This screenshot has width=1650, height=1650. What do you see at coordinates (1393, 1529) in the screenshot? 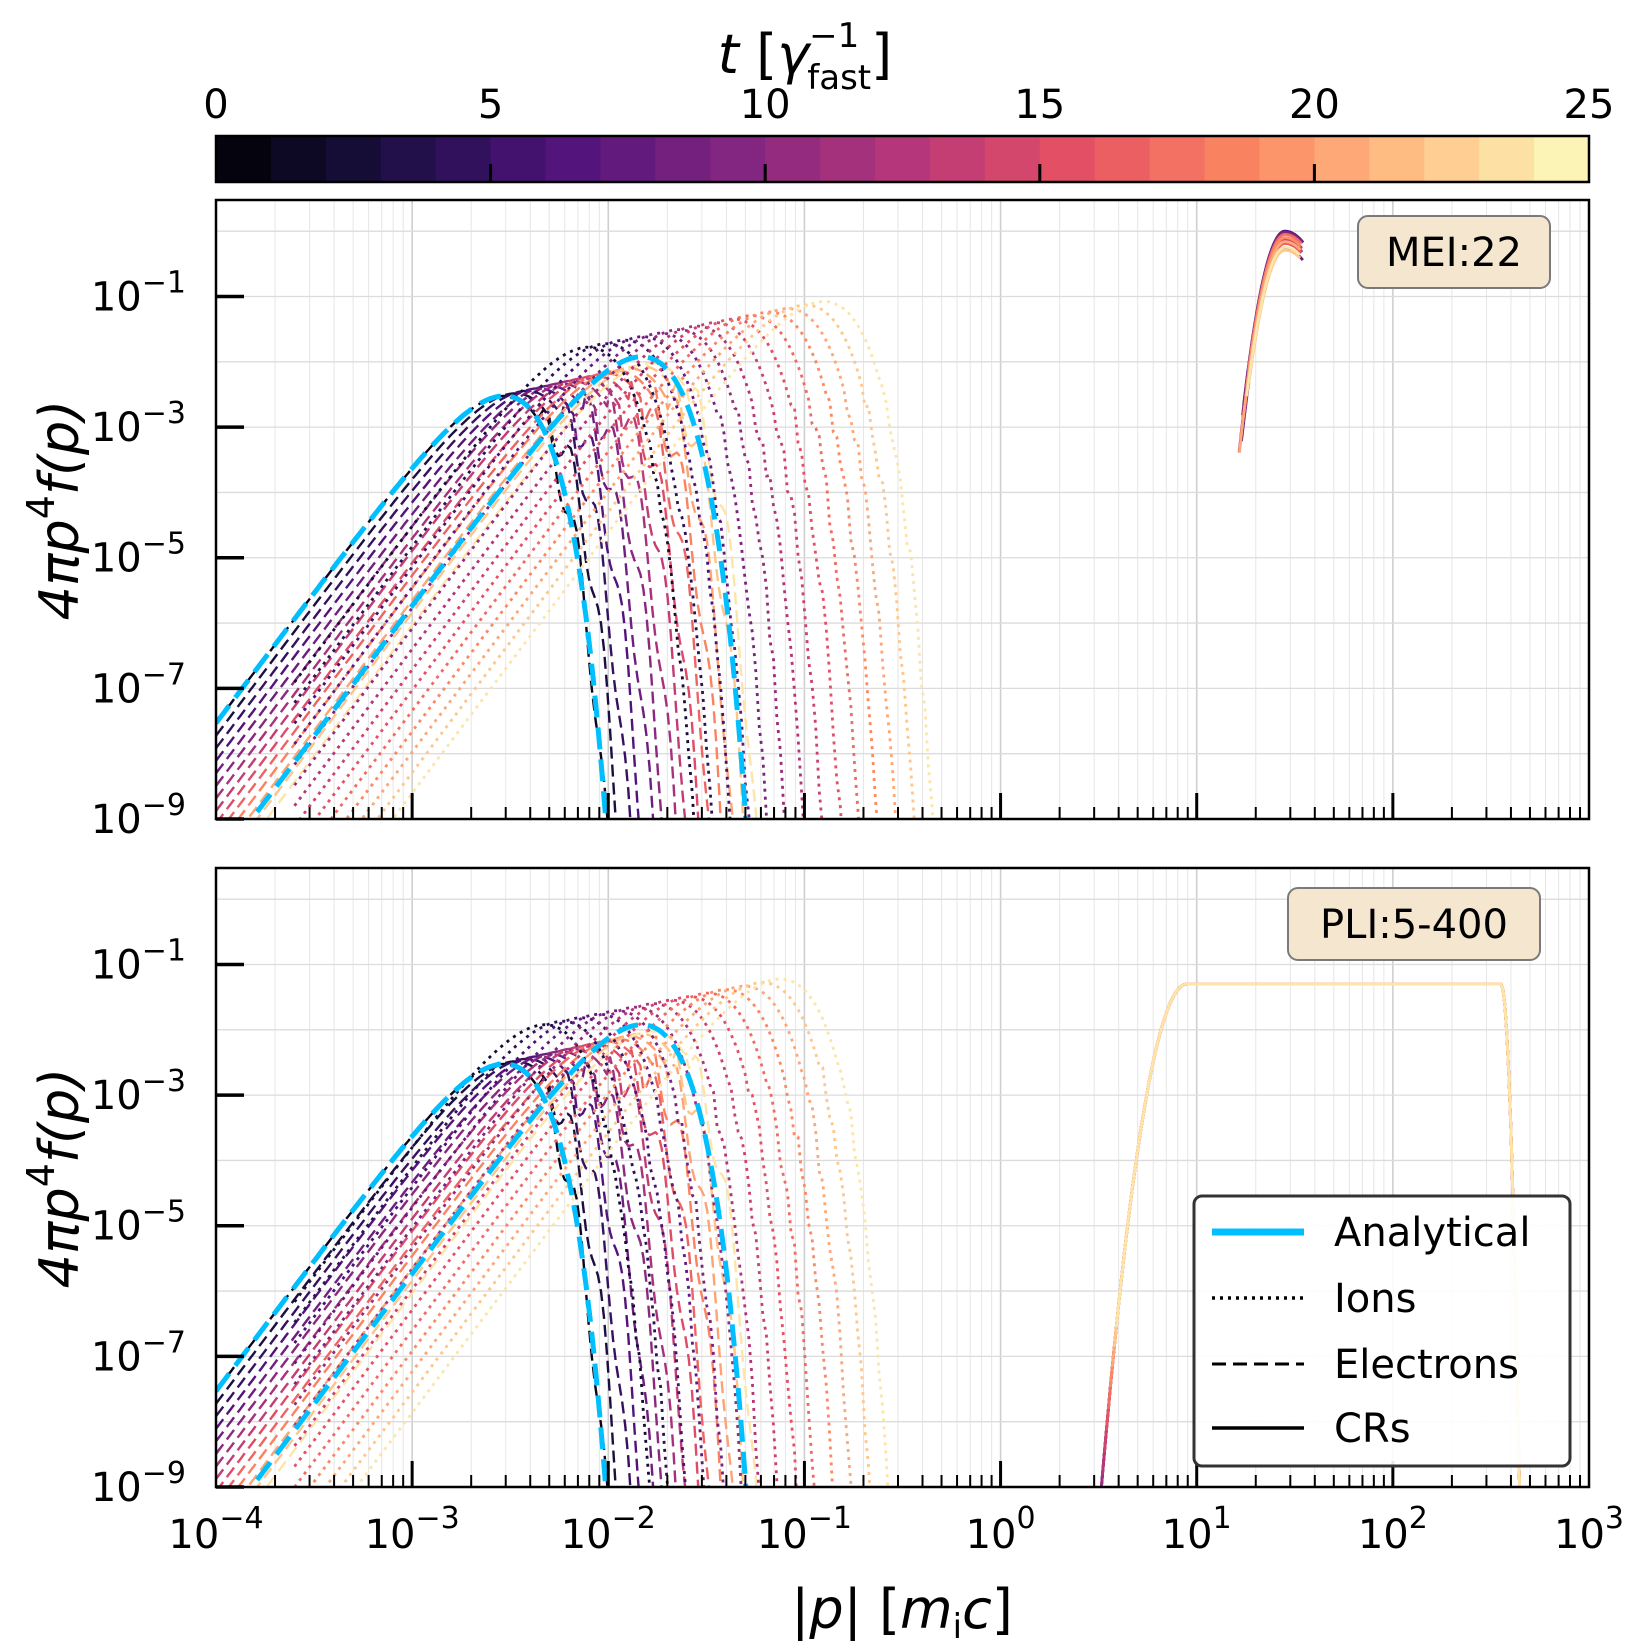
I see `x-tick-label: 10²` at bounding box center [1393, 1529].